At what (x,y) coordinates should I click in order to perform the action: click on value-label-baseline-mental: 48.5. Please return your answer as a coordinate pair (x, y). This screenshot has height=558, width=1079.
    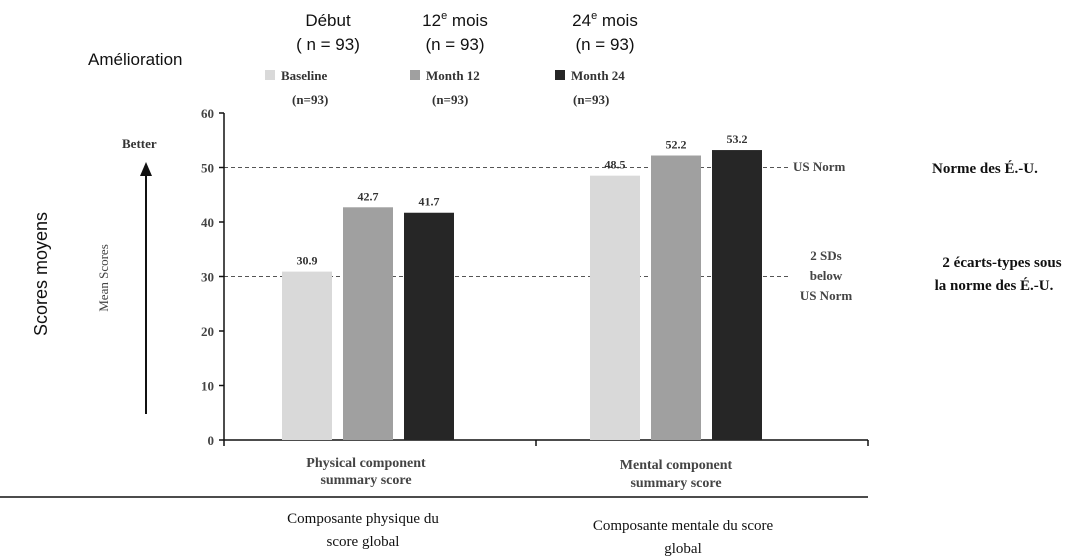
    Looking at the image, I should click on (615, 165).